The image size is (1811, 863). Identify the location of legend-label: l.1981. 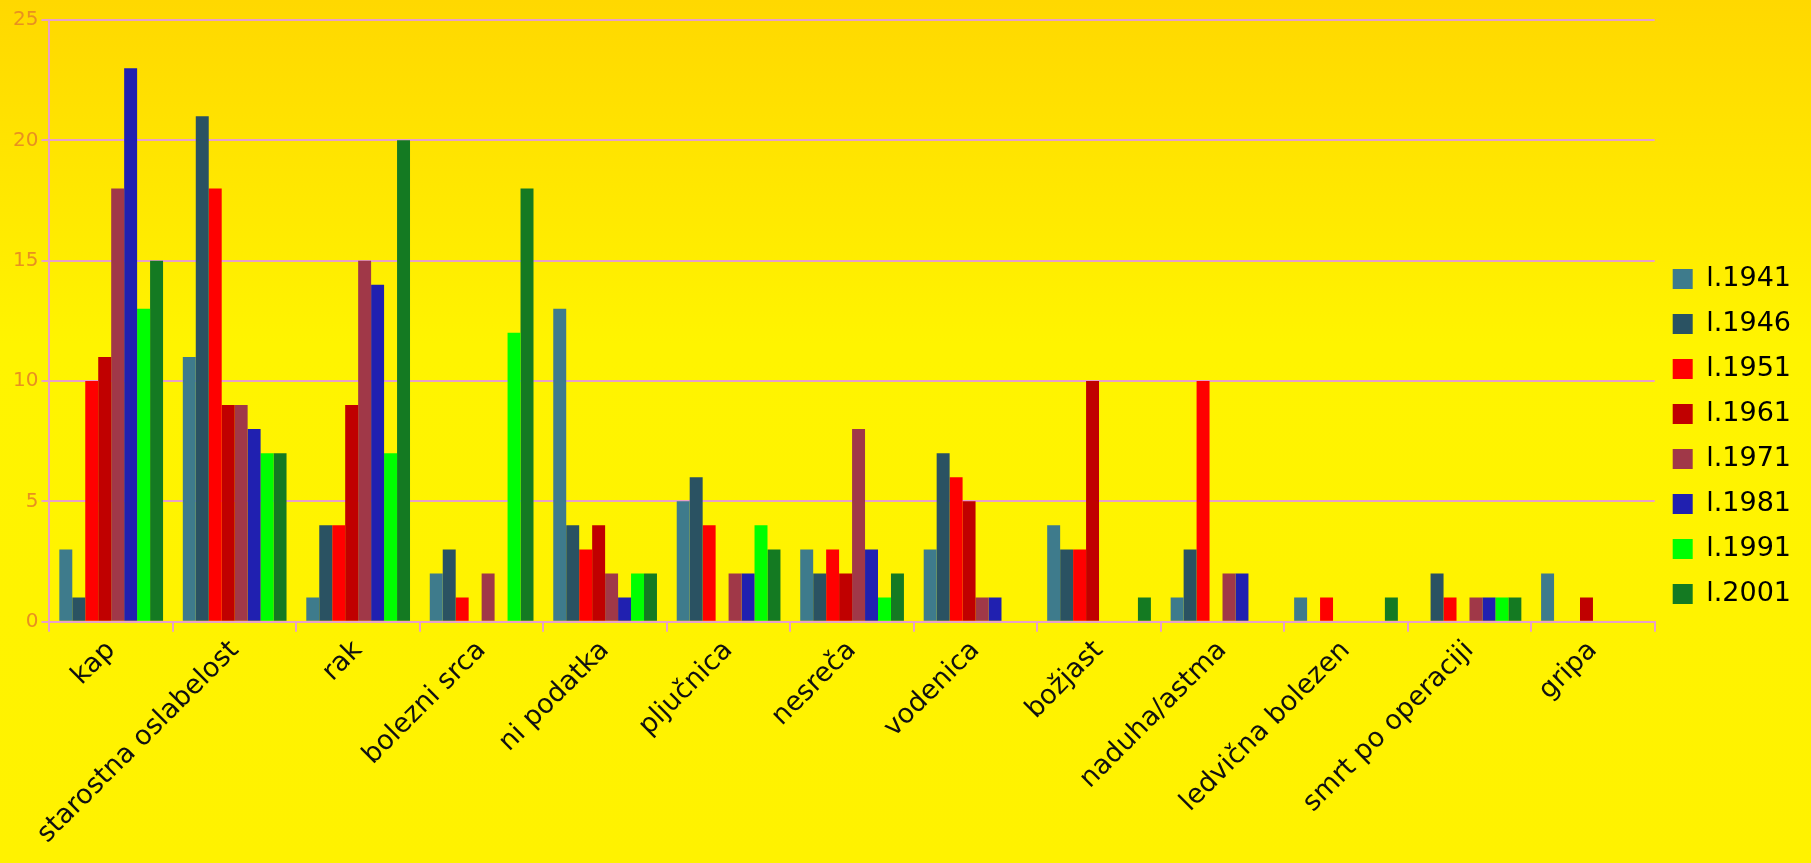
(1748, 502).